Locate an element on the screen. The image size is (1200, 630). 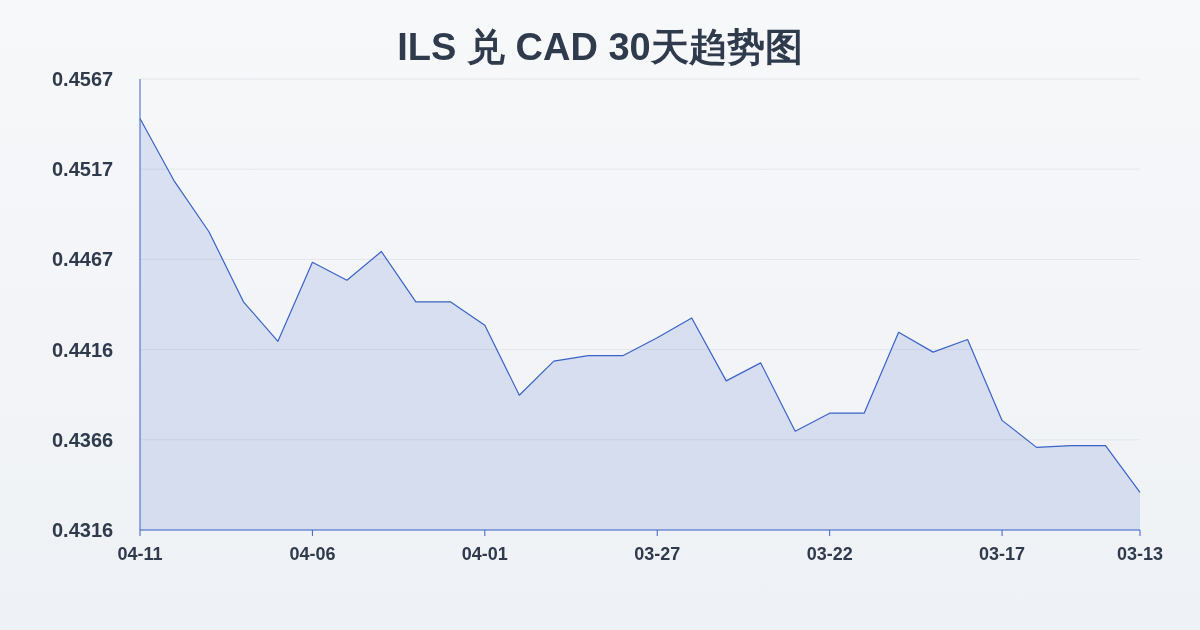
chart-title: ILS 兑 CAD 30天趋势图 is located at coordinates (600, 47).